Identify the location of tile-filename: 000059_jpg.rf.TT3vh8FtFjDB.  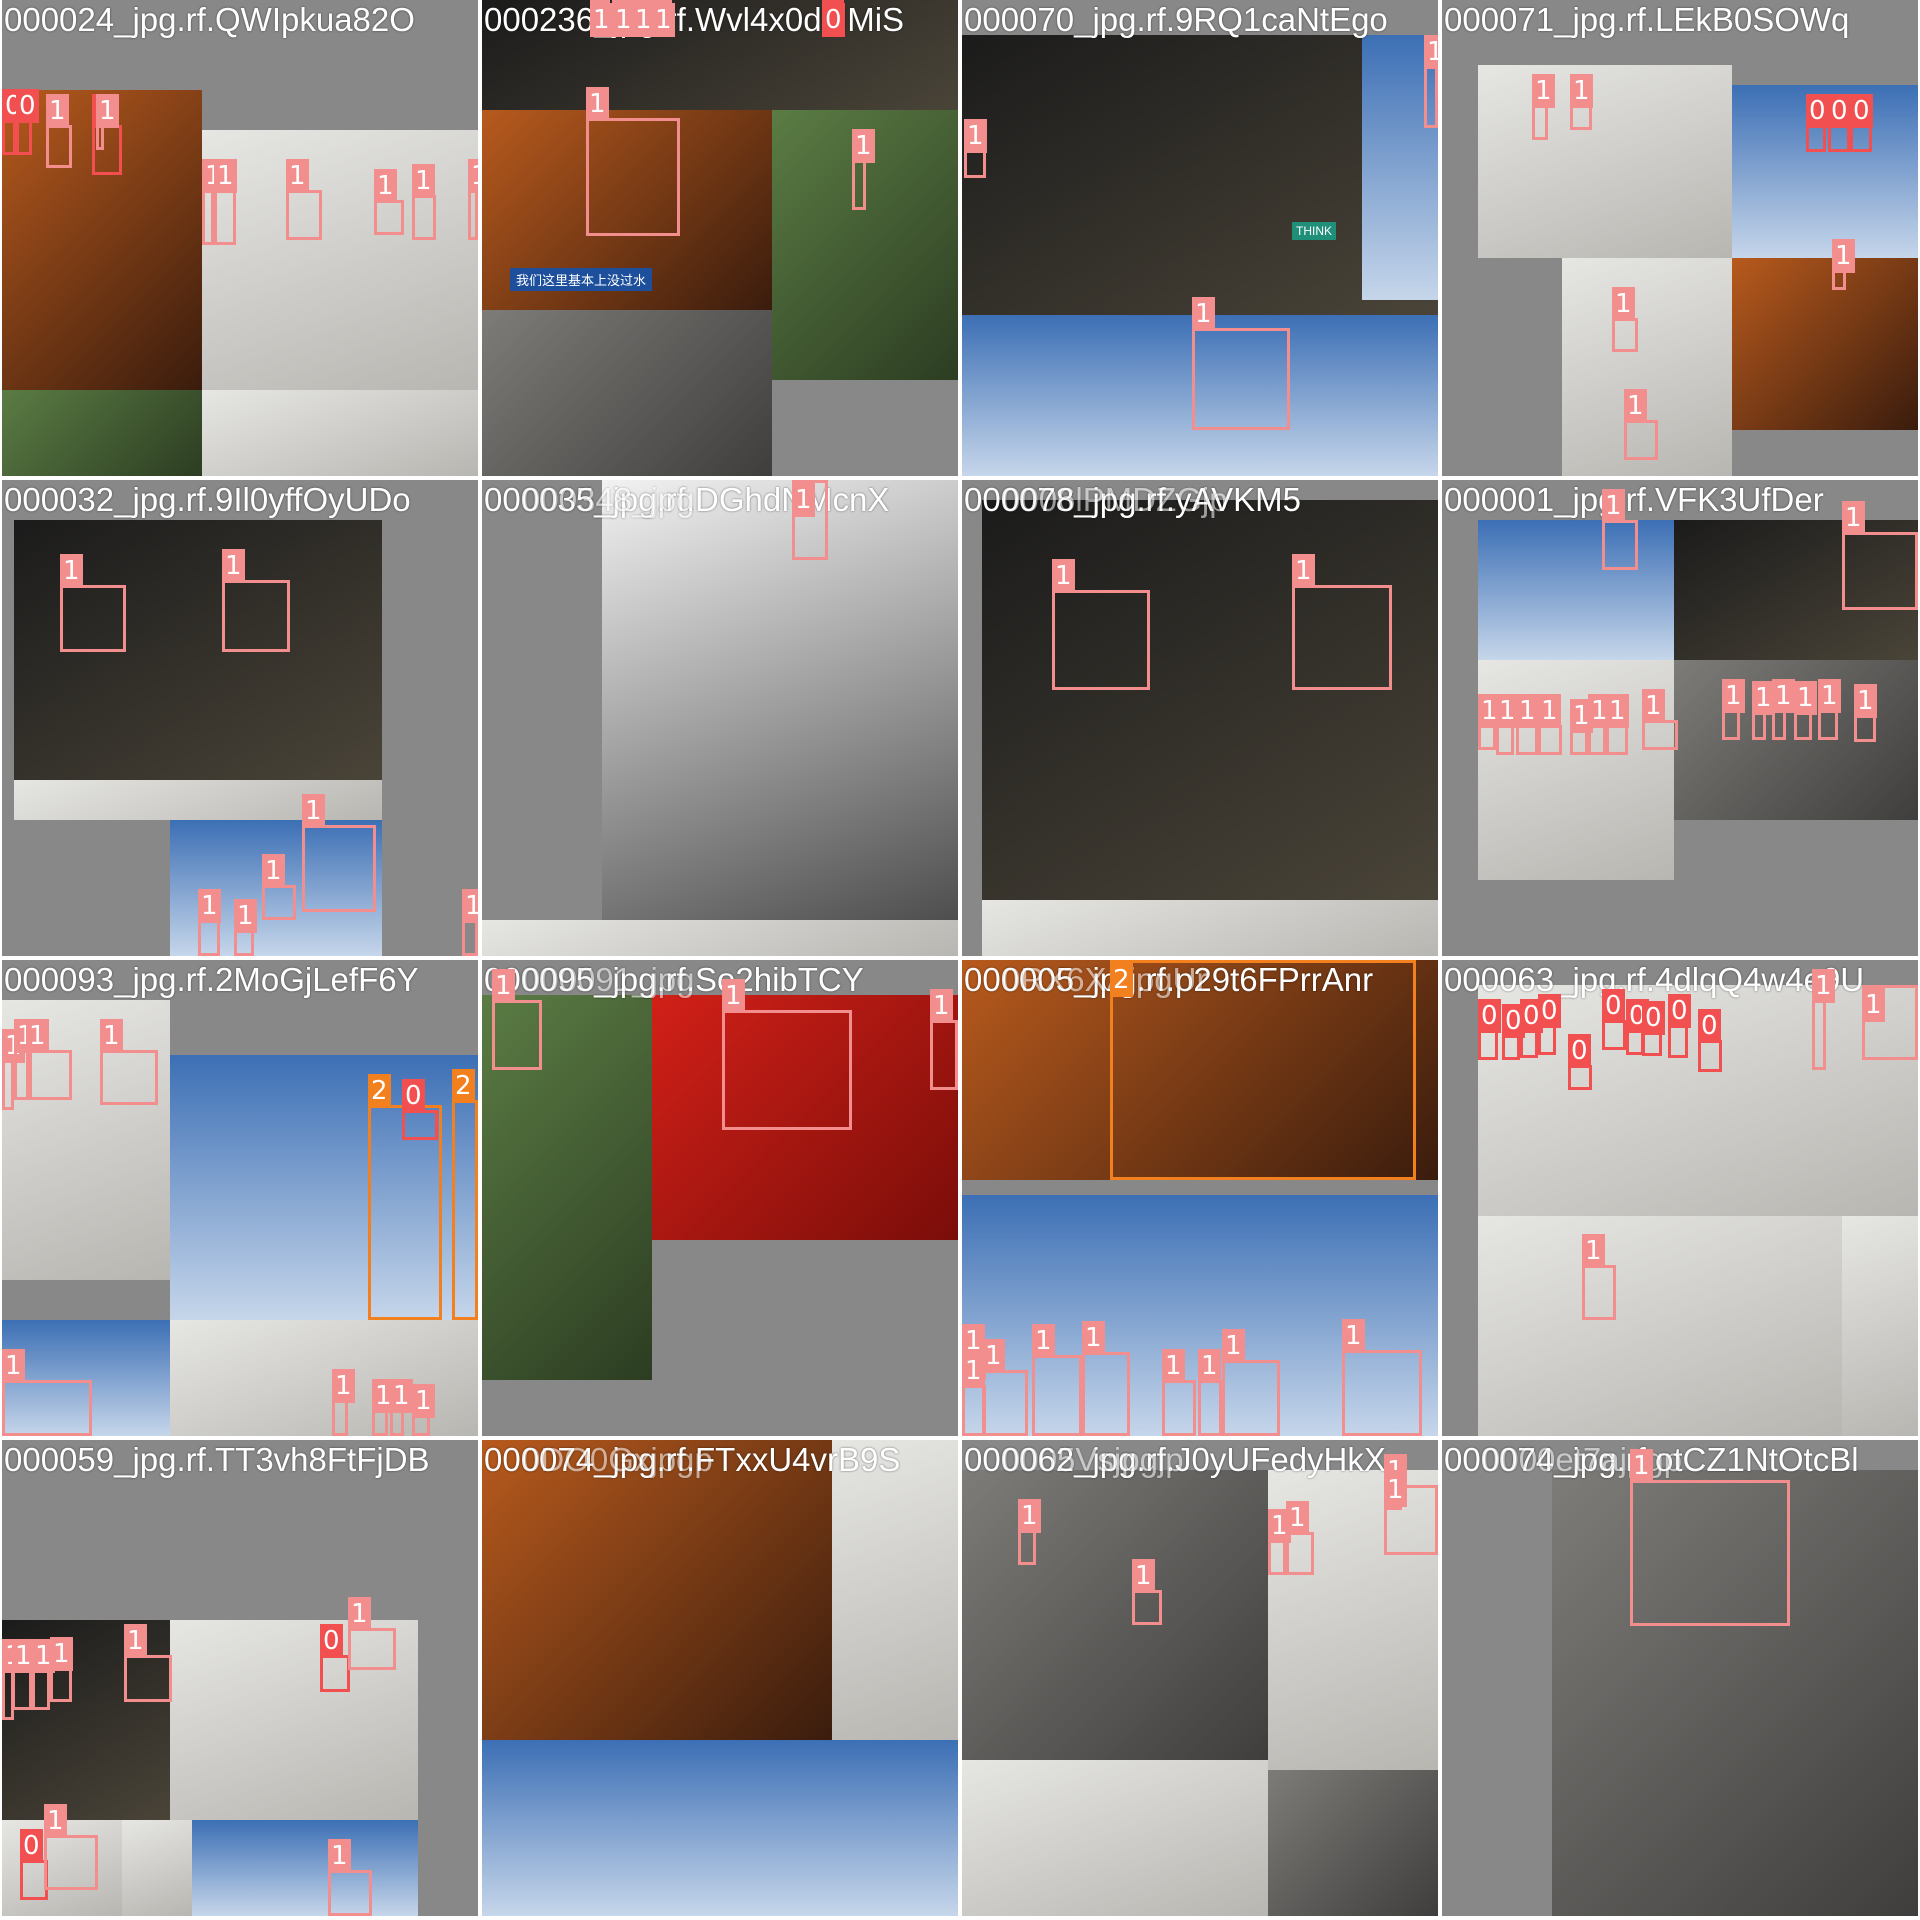
(217, 1459).